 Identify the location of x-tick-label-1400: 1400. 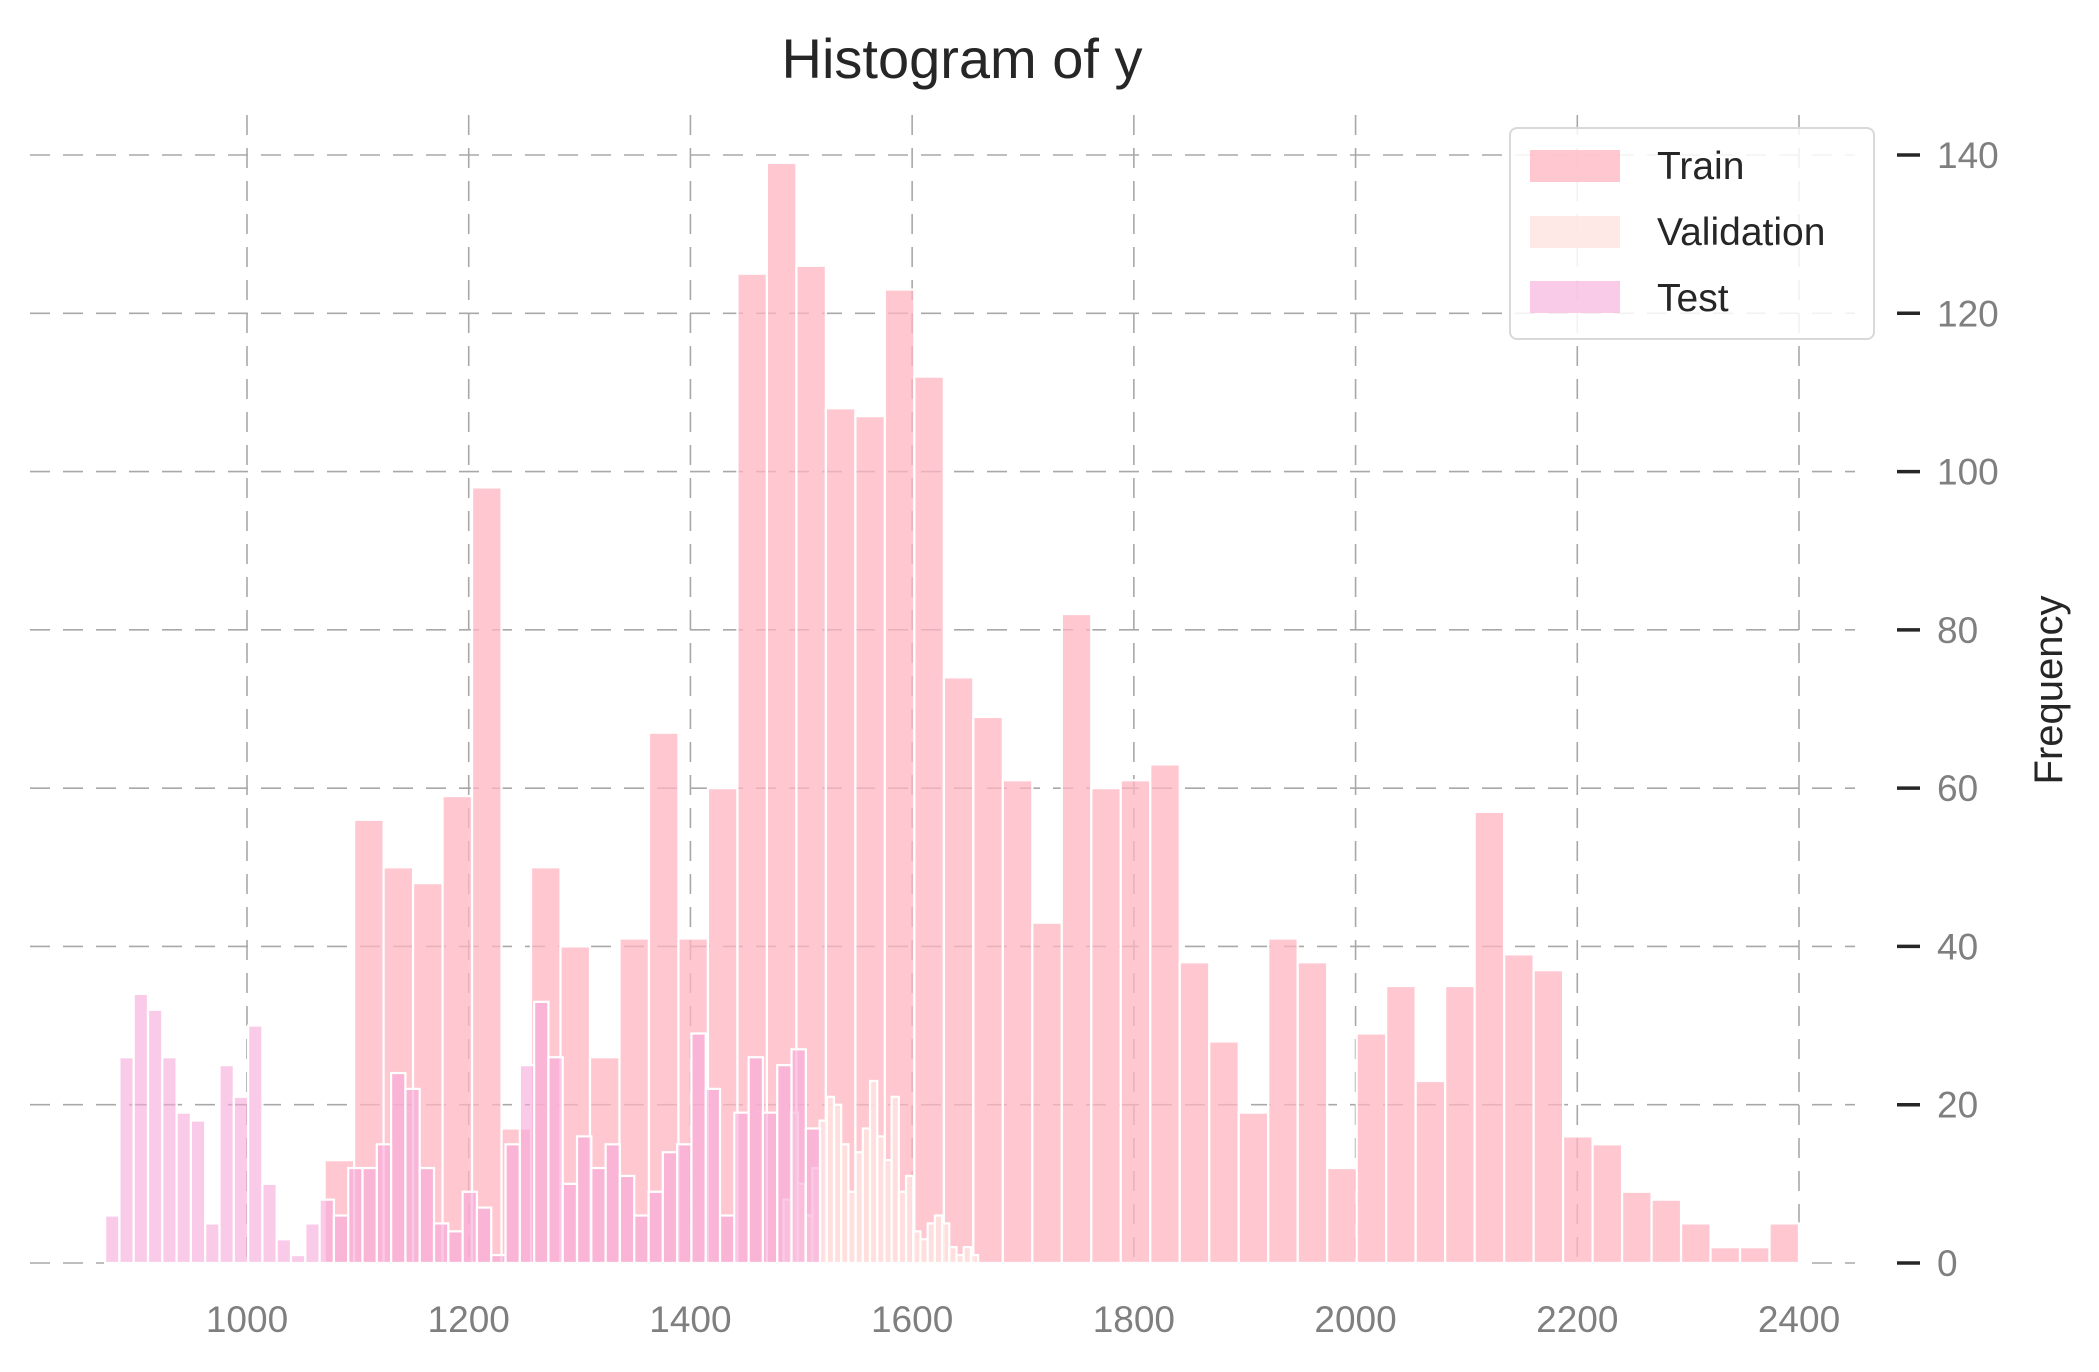
(690, 1319).